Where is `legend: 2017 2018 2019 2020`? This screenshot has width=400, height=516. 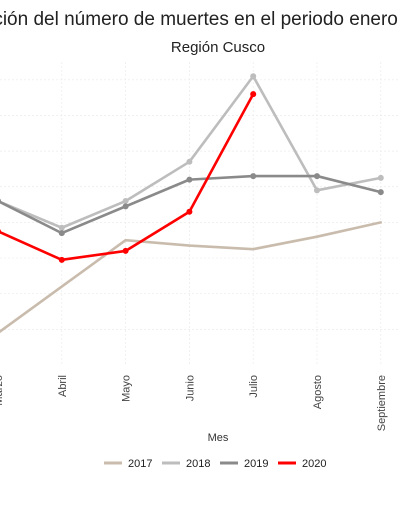 legend: 2017 2018 2019 2020 is located at coordinates (215, 464).